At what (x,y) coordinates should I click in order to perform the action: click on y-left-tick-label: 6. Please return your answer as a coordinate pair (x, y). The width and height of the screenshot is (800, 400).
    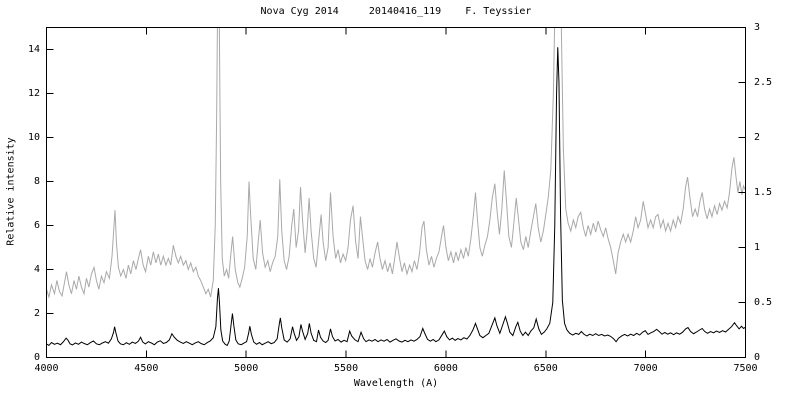
    Looking at the image, I should click on (36, 225).